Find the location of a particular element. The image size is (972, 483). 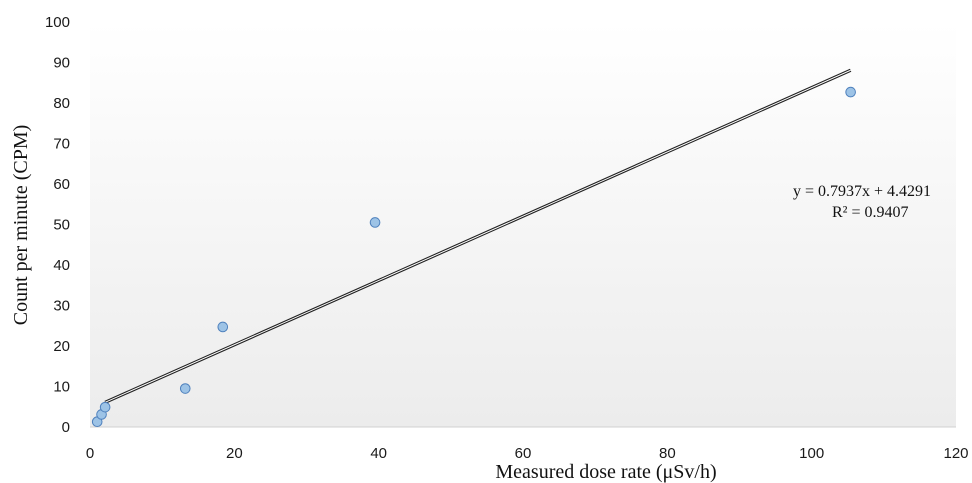

y-tick-label: 30 is located at coordinates (61, 306).